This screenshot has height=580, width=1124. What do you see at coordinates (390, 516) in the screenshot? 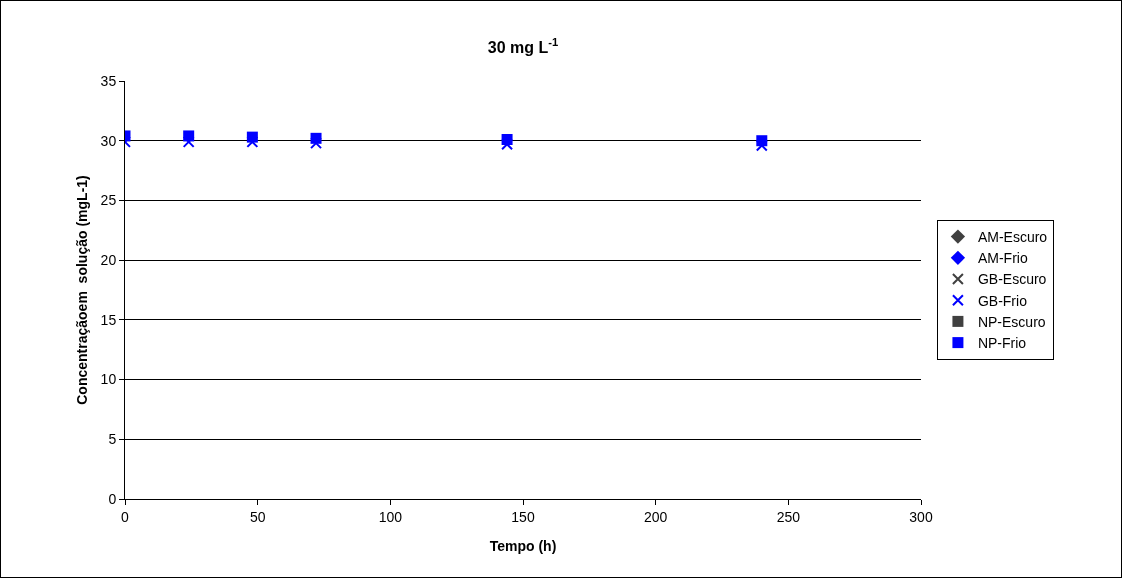
I see `x-tick-label: 100` at bounding box center [390, 516].